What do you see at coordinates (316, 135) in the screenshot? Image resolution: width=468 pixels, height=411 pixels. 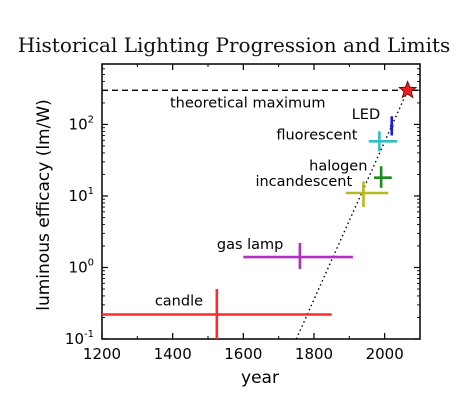 I see `series-label: fluorescent` at bounding box center [316, 135].